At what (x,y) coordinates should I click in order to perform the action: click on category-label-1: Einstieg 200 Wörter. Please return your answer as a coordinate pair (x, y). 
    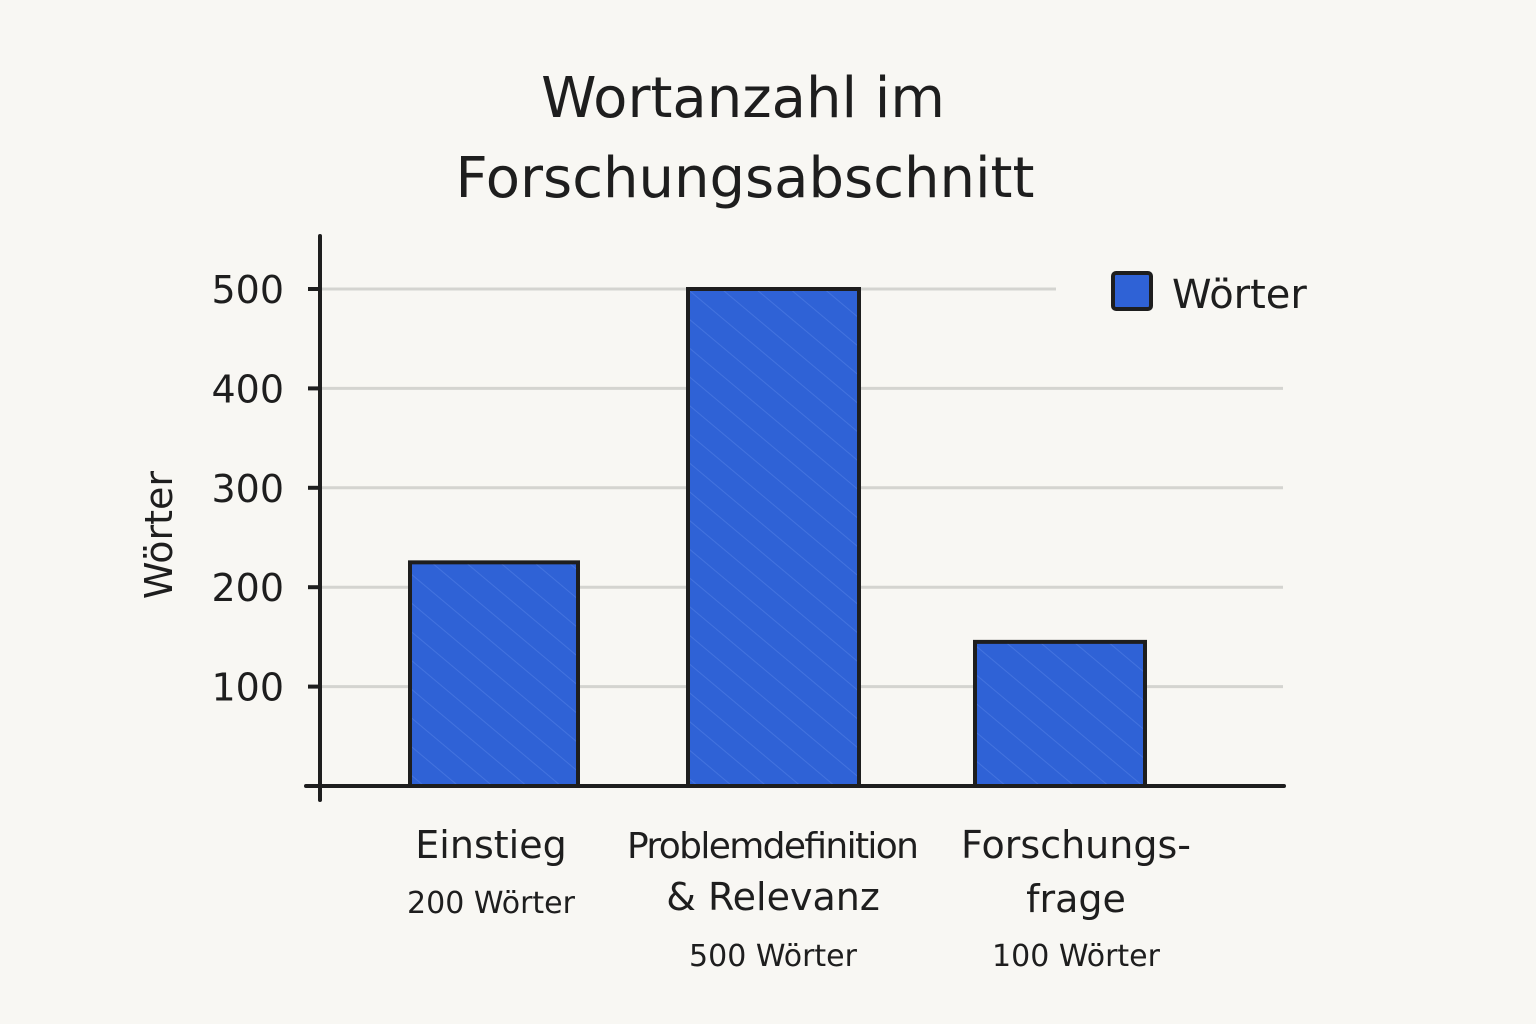
    Looking at the image, I should click on (491, 872).